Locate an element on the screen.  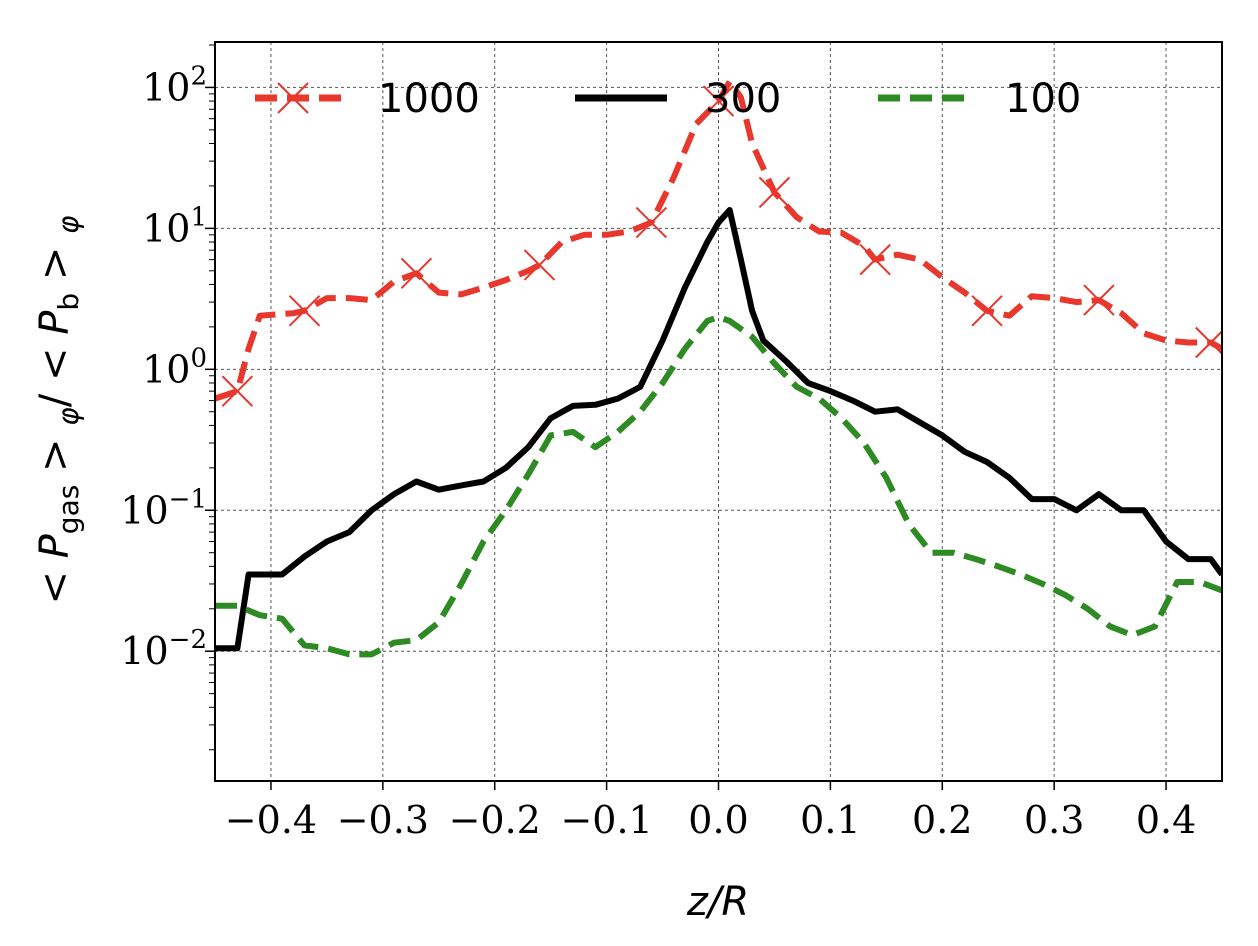
x-tick-label: 0.1 is located at coordinates (830, 820).